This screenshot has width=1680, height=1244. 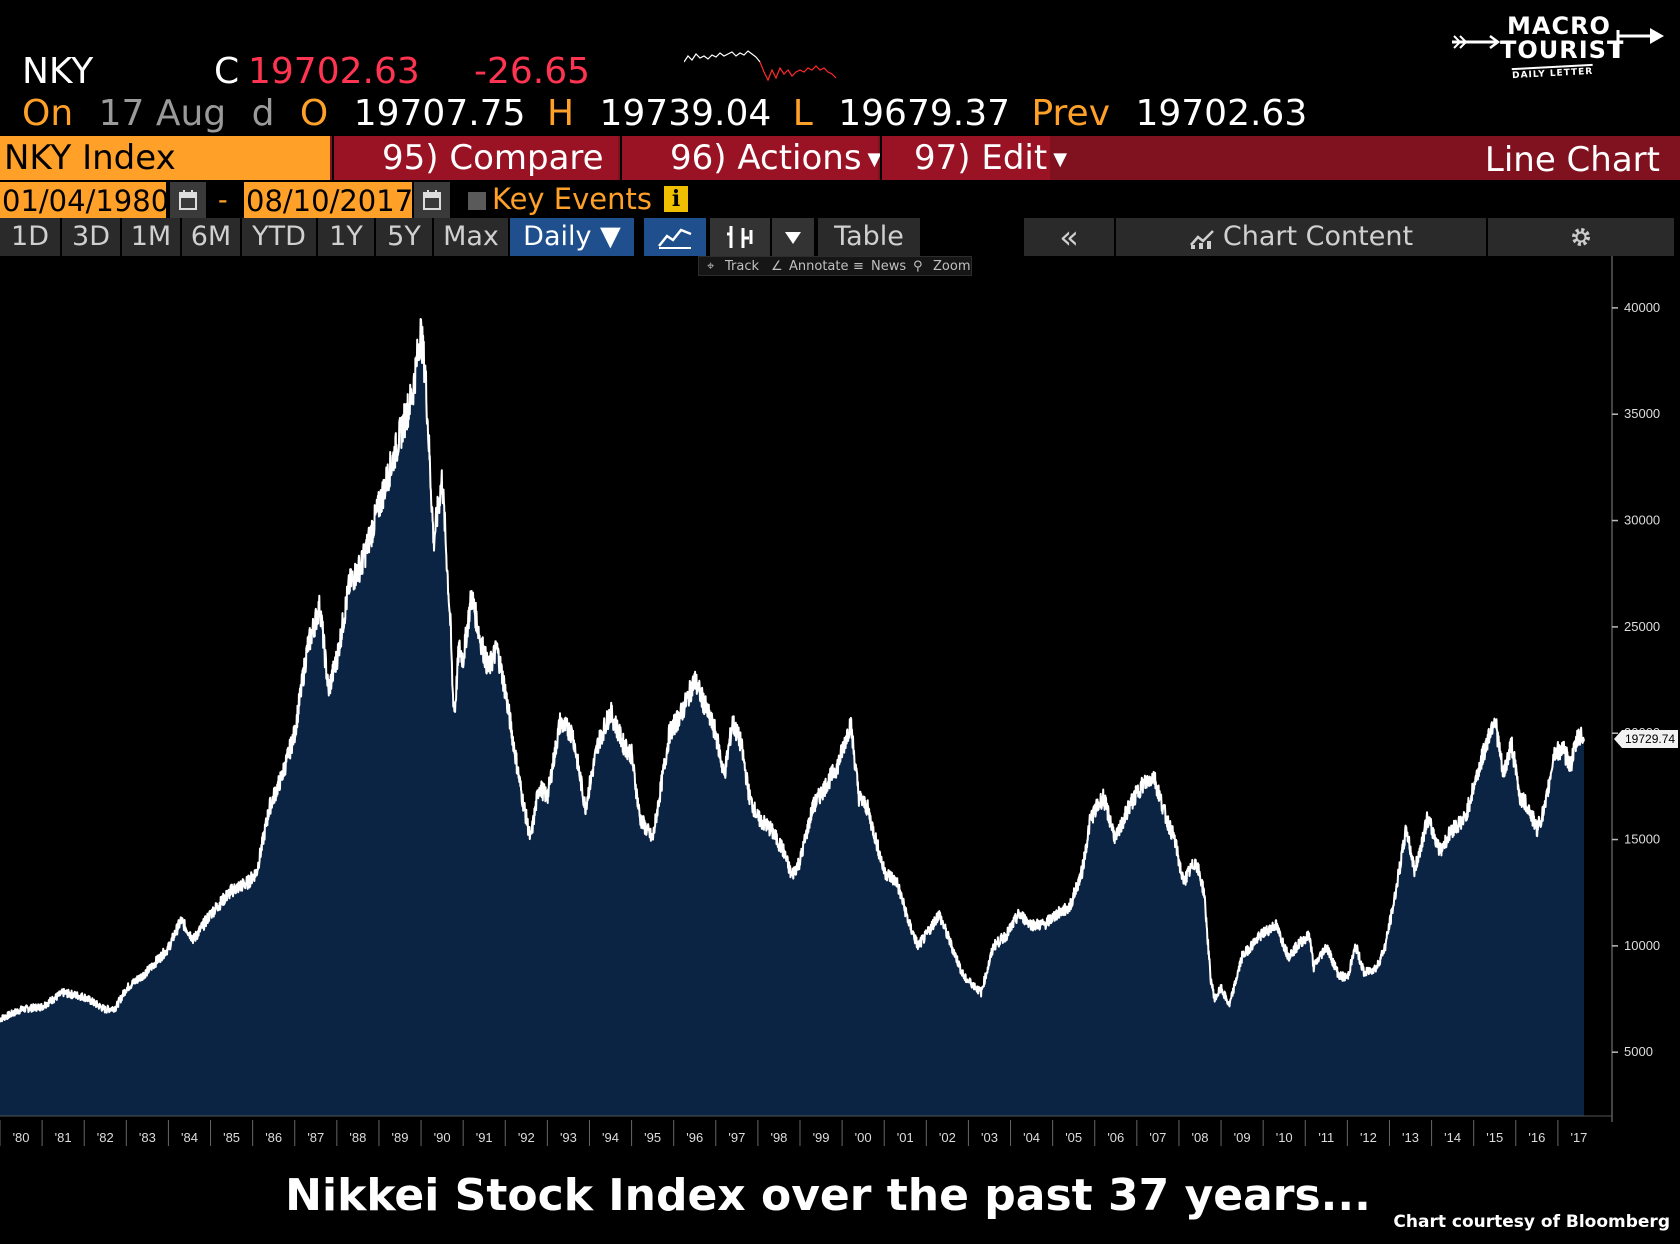 What do you see at coordinates (1070, 237) in the screenshot?
I see `collapse-button: «` at bounding box center [1070, 237].